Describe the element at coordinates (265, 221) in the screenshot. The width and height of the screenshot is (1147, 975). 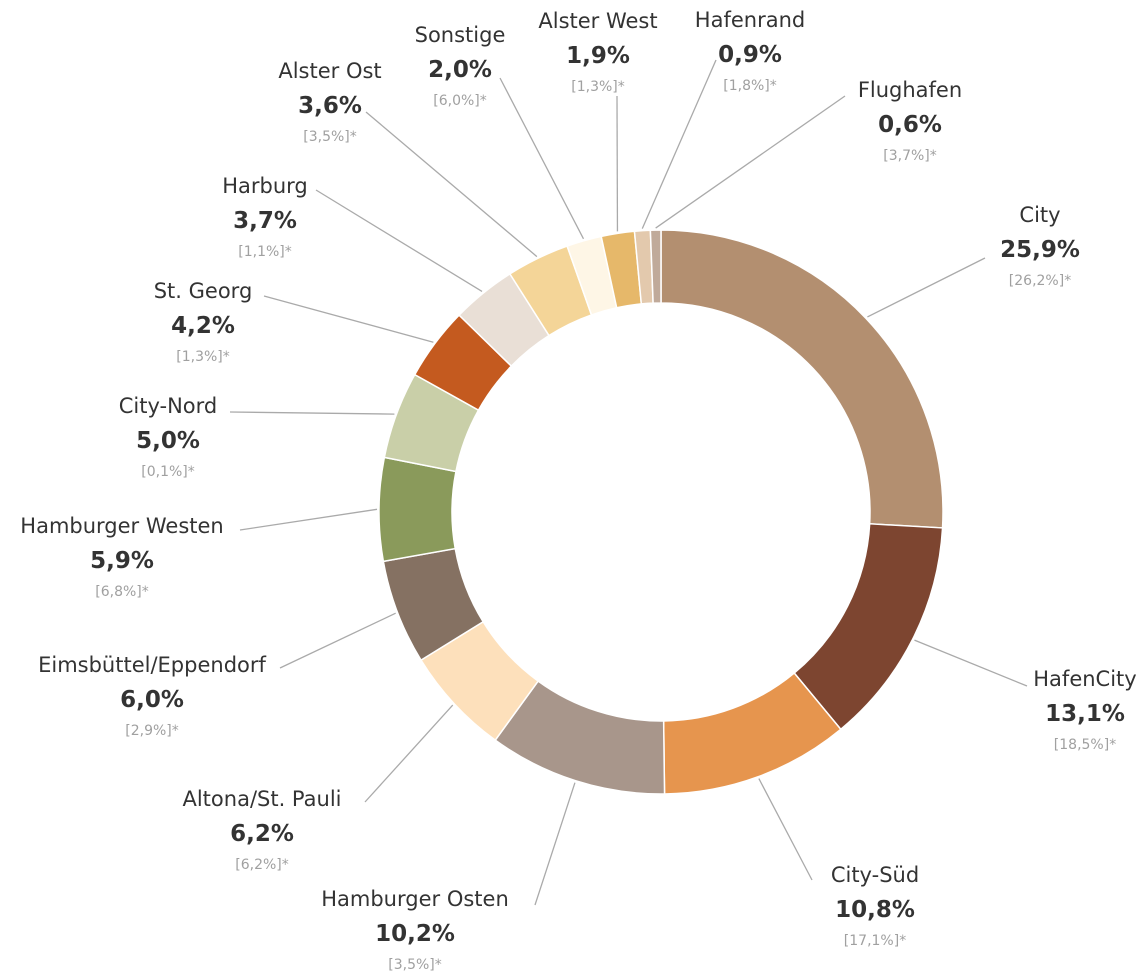
I see `value-label: 3,7%` at that location.